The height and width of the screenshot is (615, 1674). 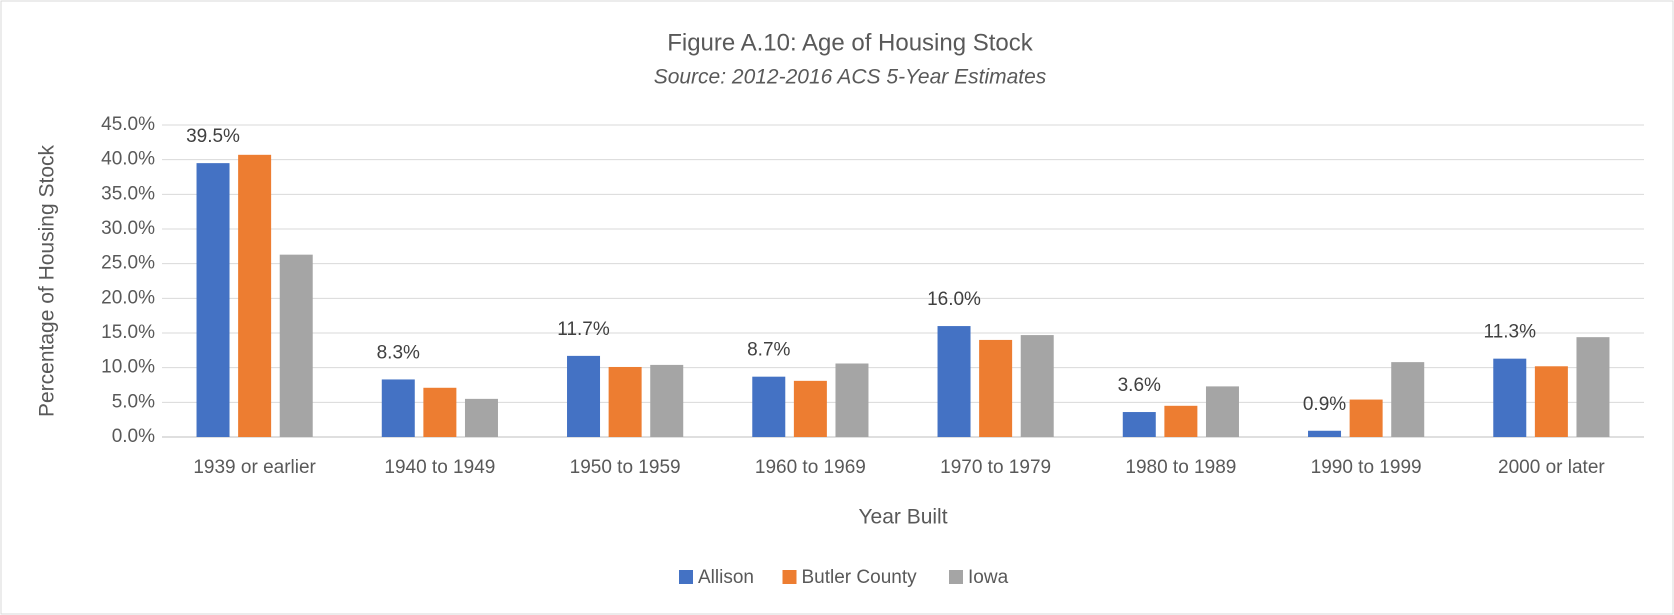 What do you see at coordinates (128, 159) in the screenshot?
I see `y-tick-label: 40.0%` at bounding box center [128, 159].